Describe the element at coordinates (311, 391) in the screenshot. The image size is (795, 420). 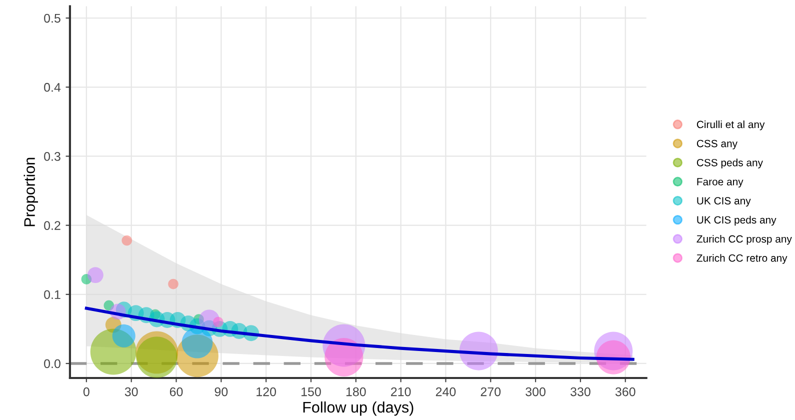
I see `x-tick-label: 150` at that location.